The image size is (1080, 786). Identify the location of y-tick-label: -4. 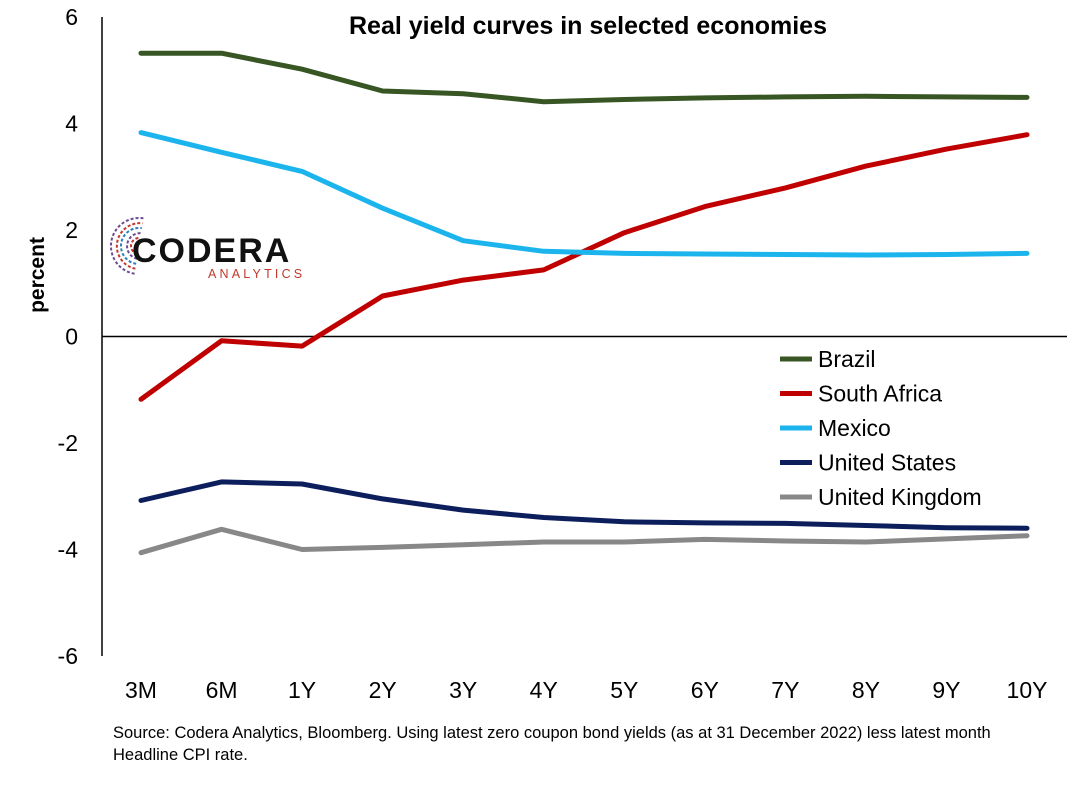
(68, 550).